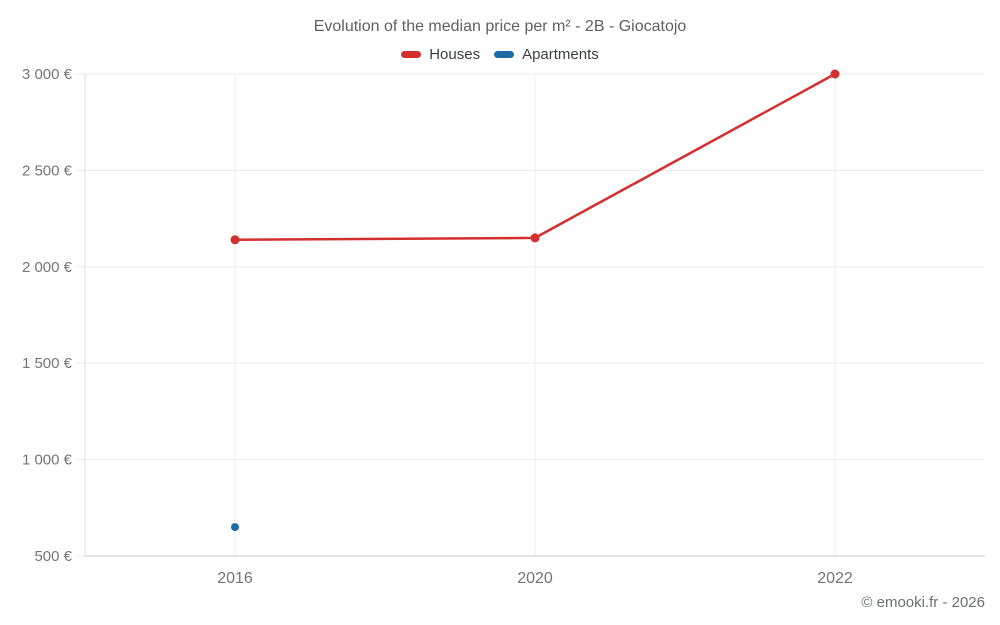 This screenshot has height=625, width=1000. Describe the element at coordinates (504, 54) in the screenshot. I see `apartments-swatch-icon` at that location.